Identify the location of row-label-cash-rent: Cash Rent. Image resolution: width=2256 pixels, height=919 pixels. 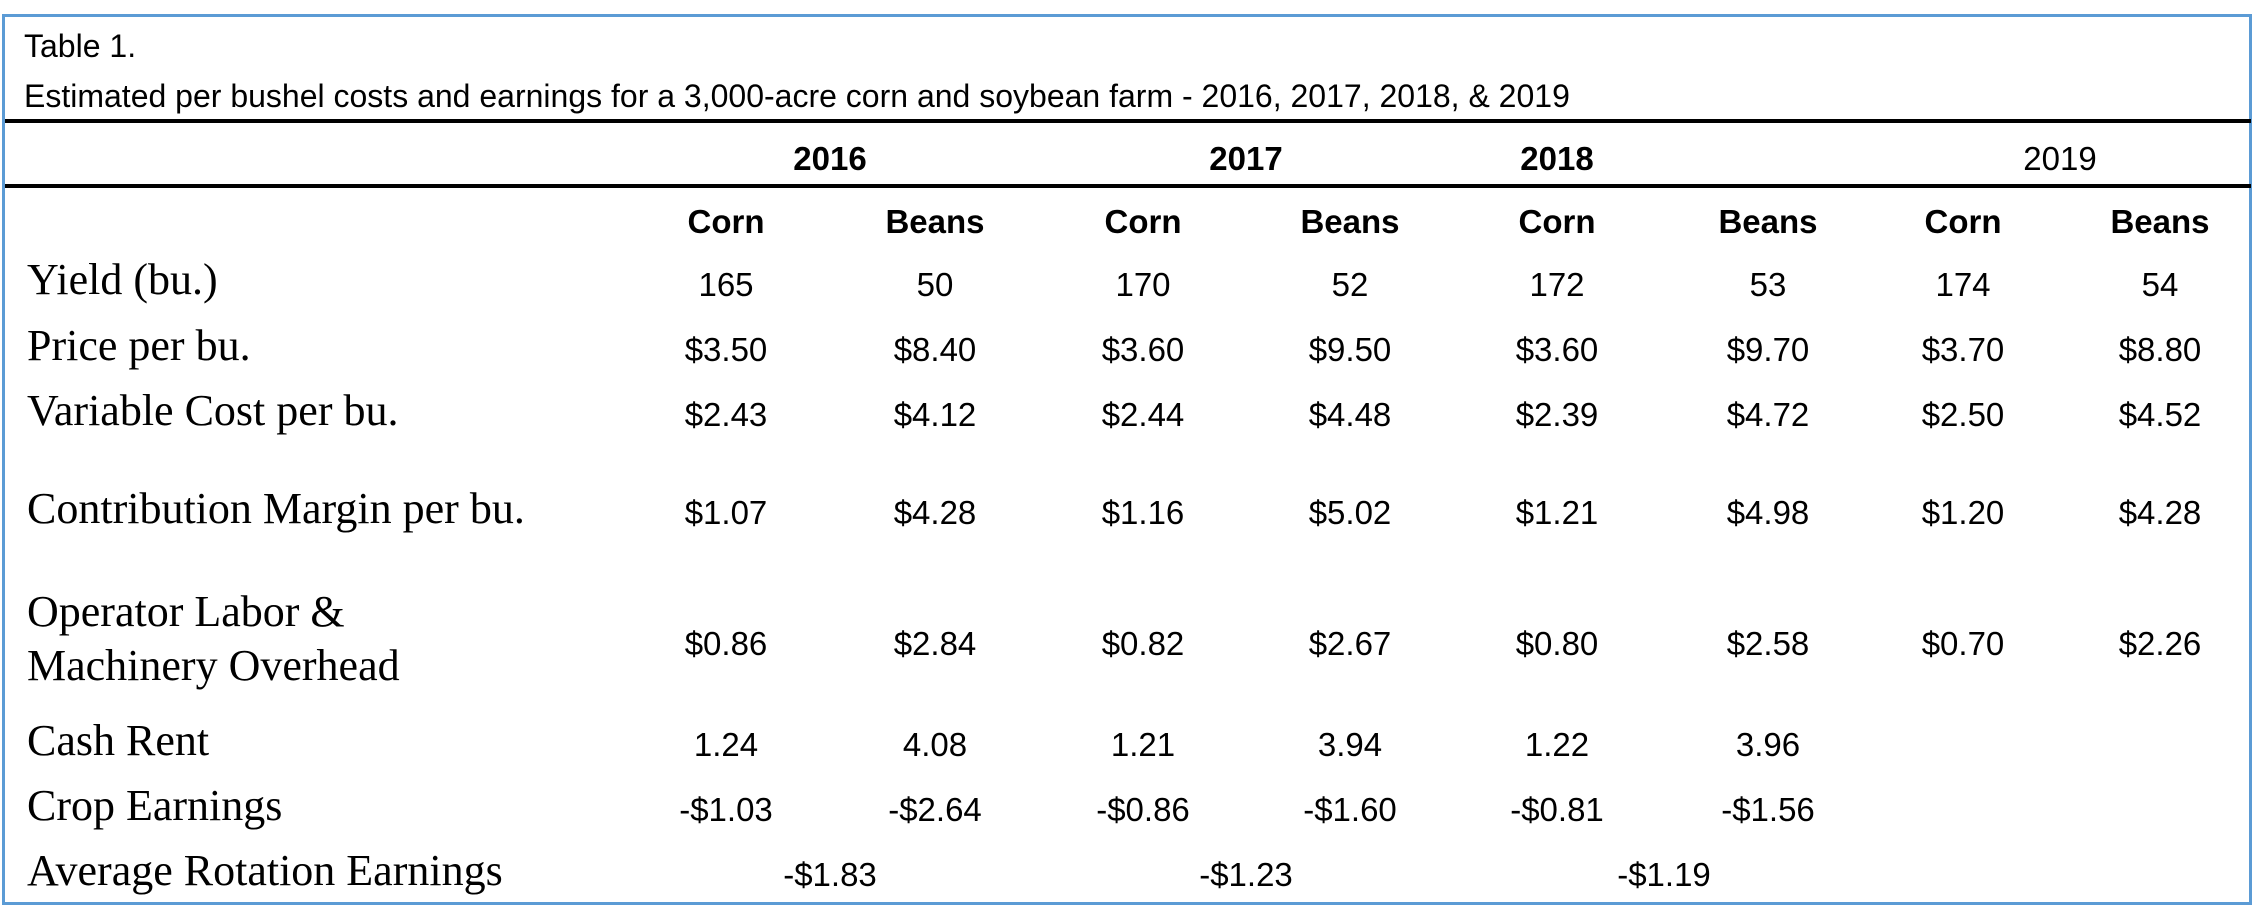
(118, 740).